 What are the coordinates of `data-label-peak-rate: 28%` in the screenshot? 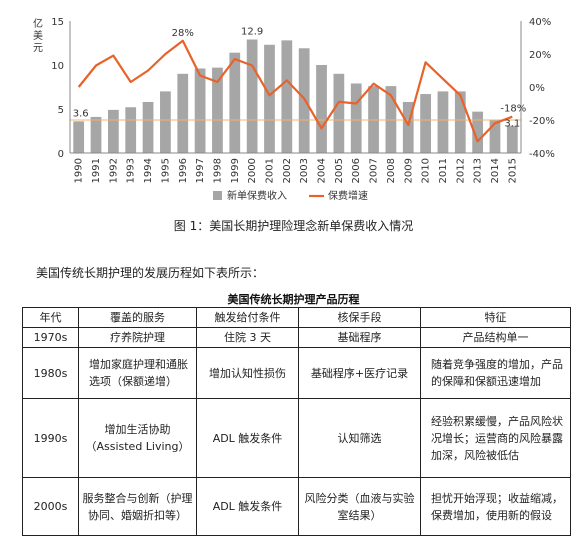 It's located at (183, 33).